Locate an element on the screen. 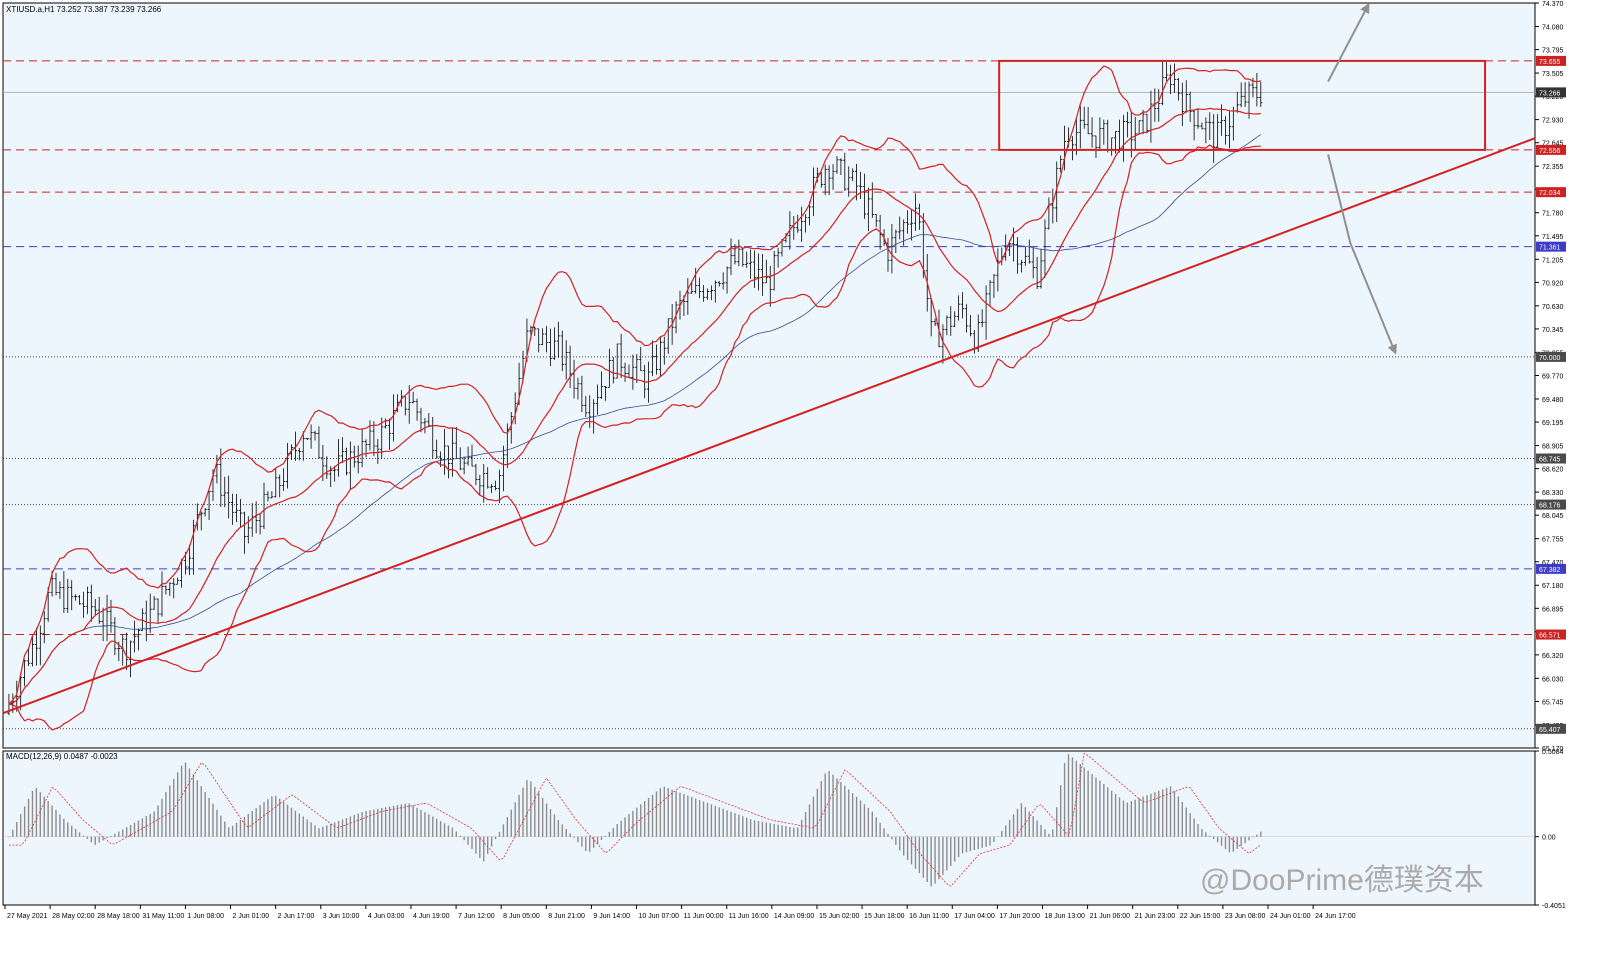 The height and width of the screenshot is (964, 1600). price-axis-label: 65.745 is located at coordinates (1553, 702).